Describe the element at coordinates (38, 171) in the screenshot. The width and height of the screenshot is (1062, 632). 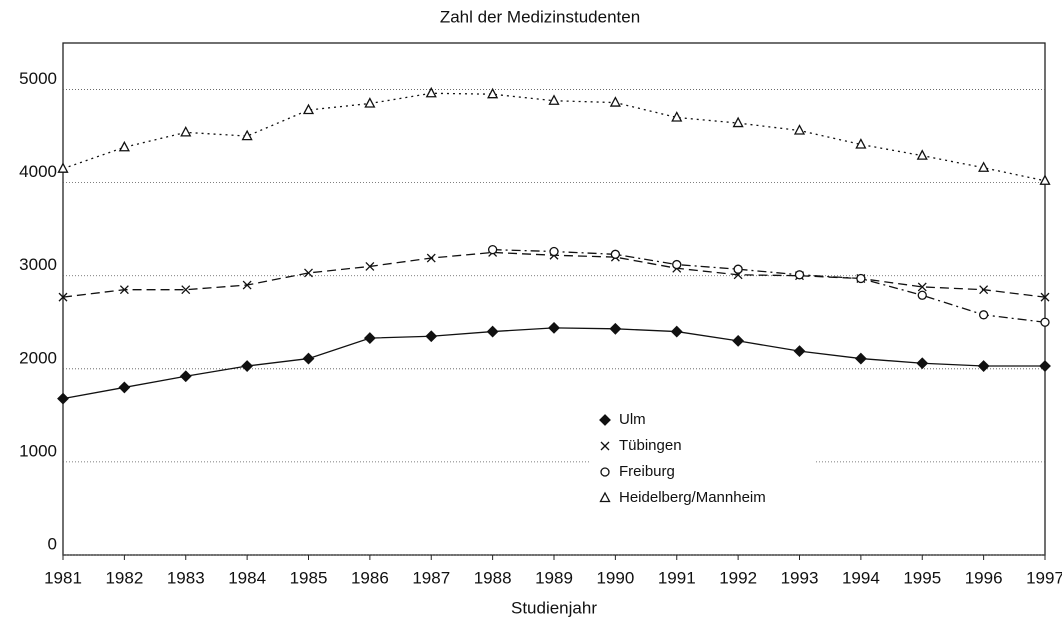
I see `y-tick-label: 4000` at that location.